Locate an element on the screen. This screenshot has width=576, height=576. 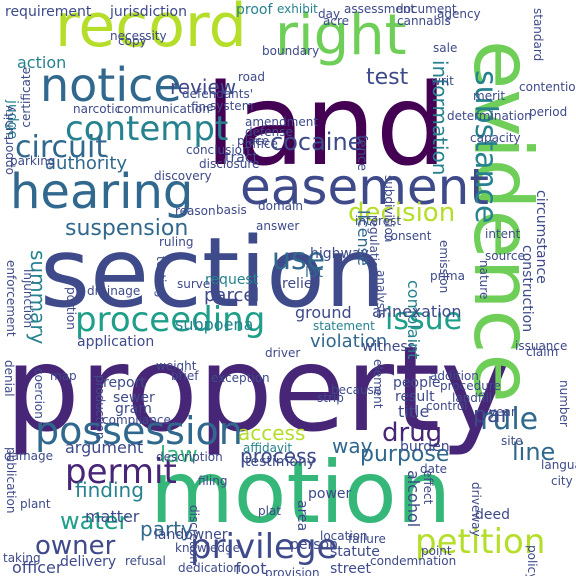
cloud-word-knowledge: knowledge is located at coordinates (208, 548).